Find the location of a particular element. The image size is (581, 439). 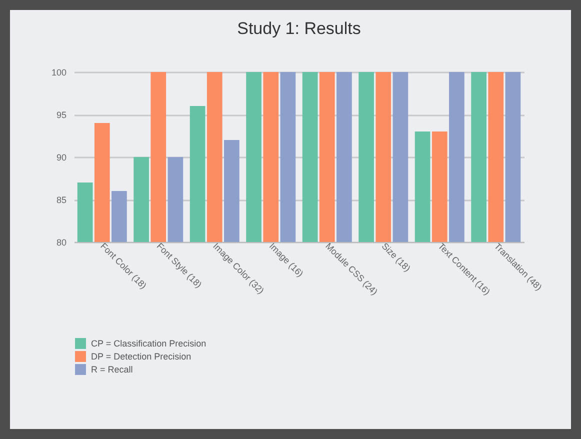

legend-label: R = Recall is located at coordinates (112, 369).